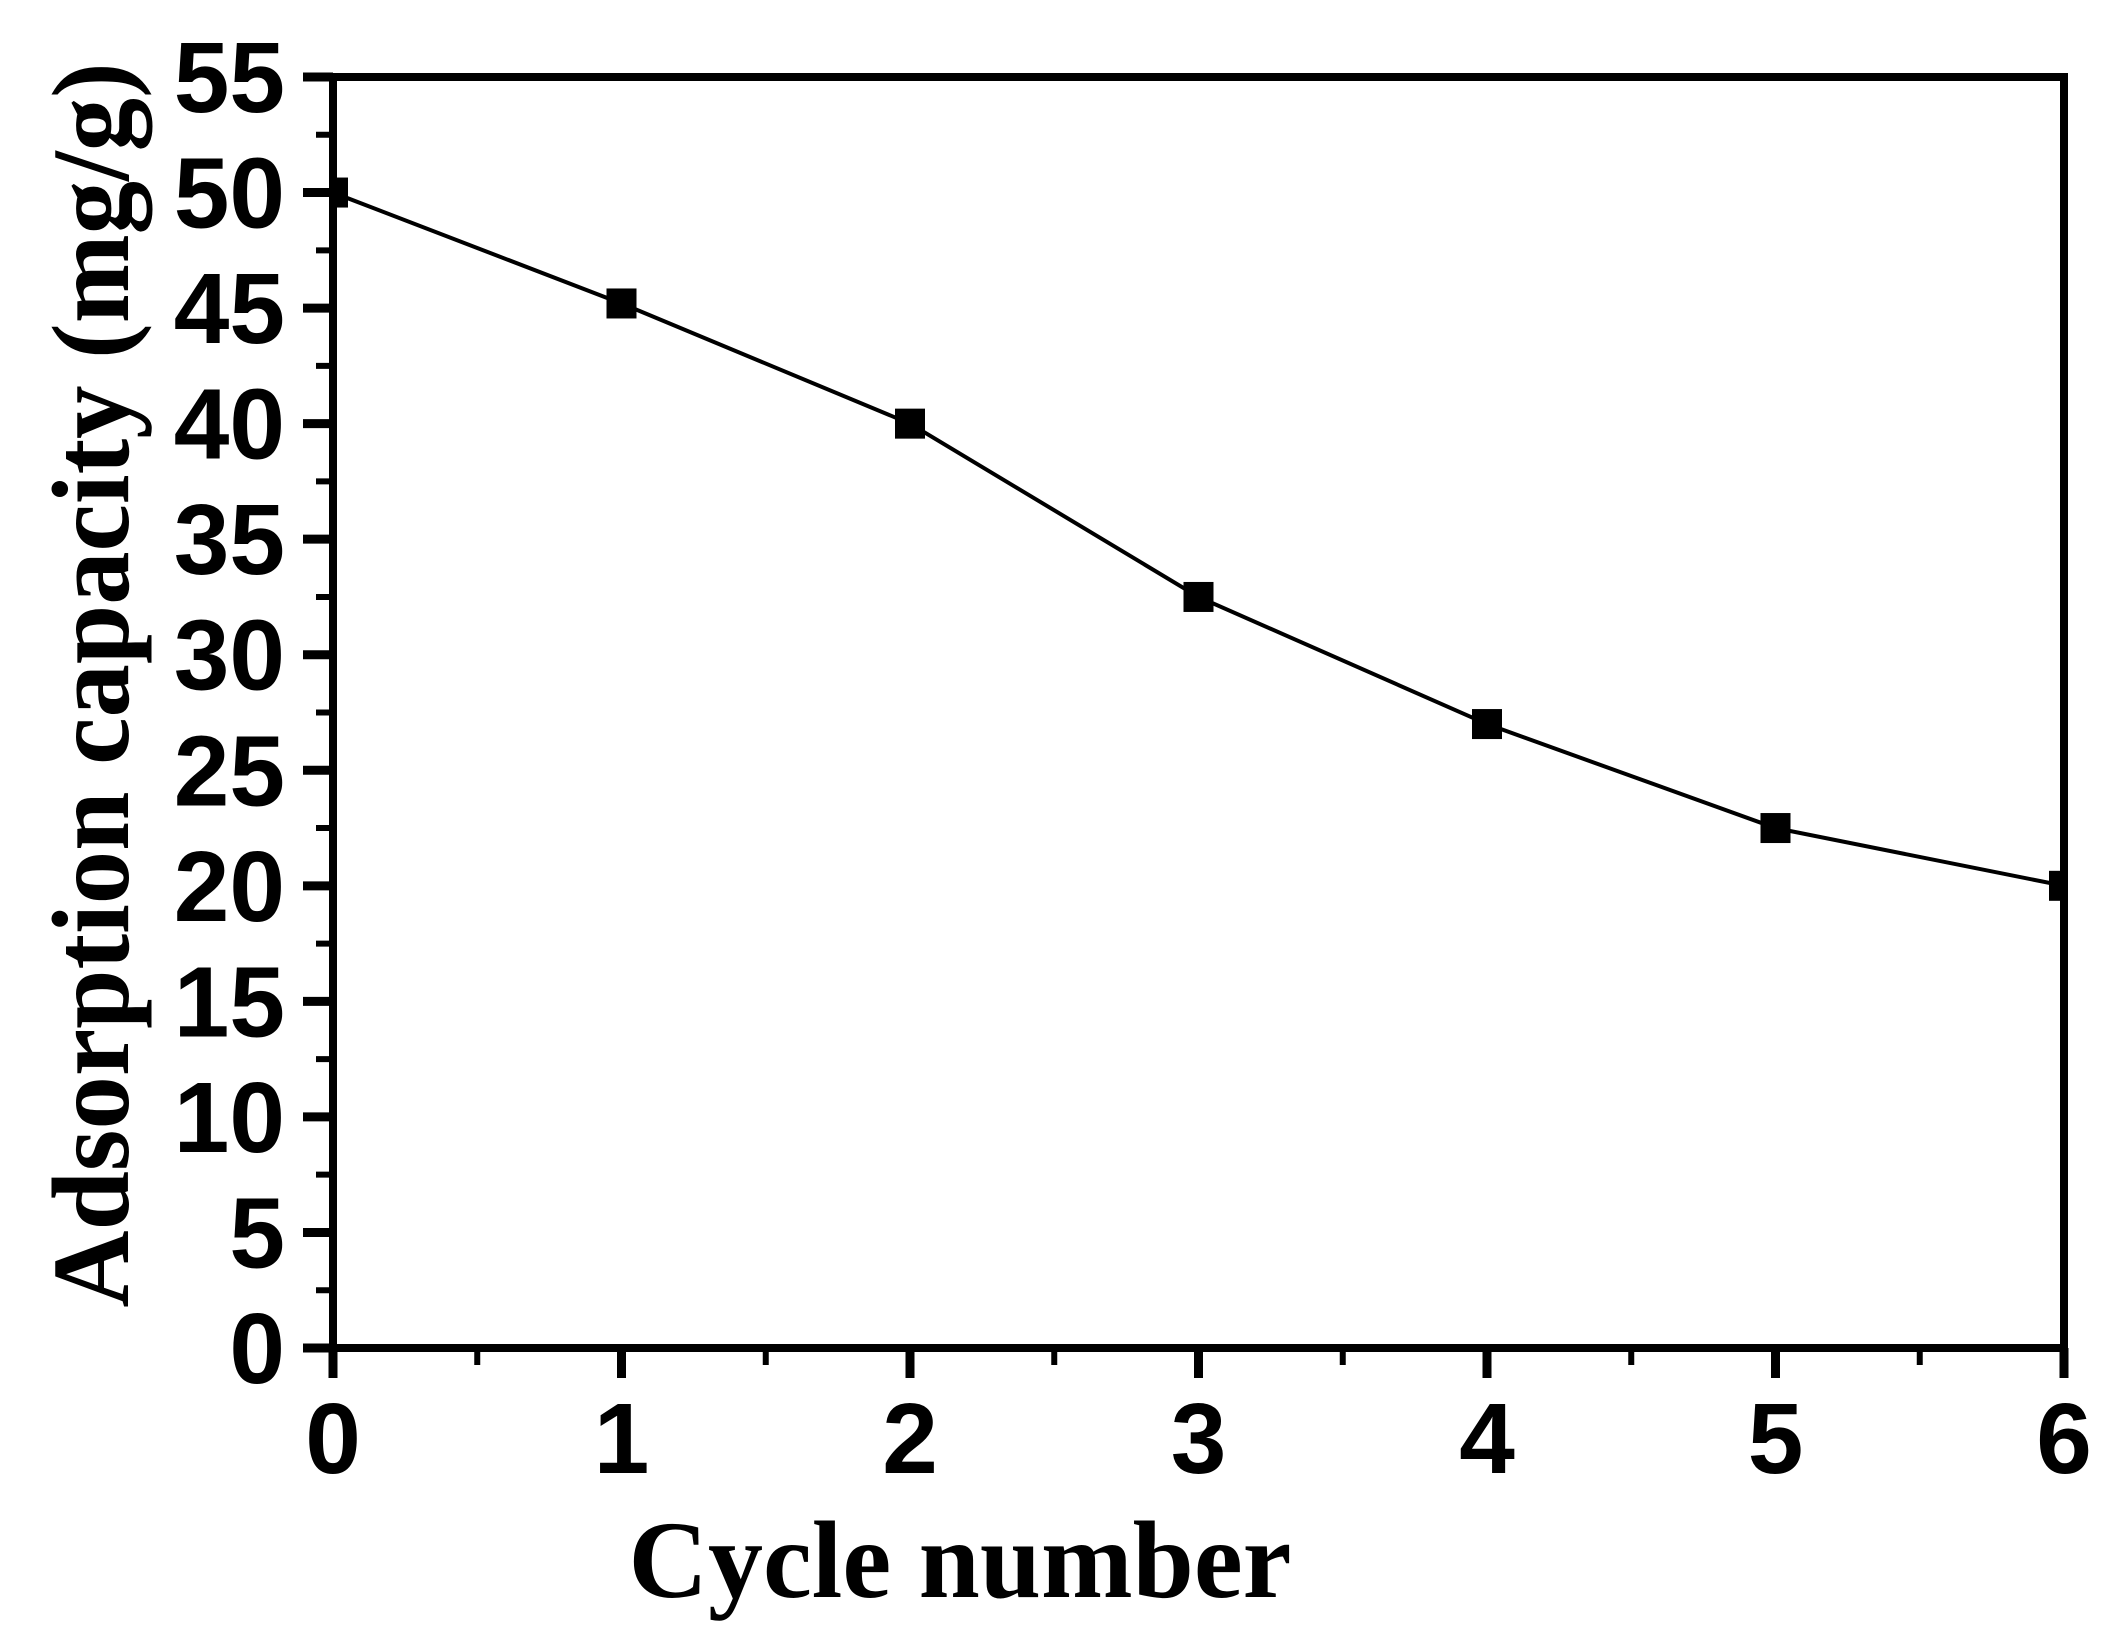 This screenshot has height=1649, width=2113. What do you see at coordinates (257, 1233) in the screenshot?
I see `y-tick-label: 5` at bounding box center [257, 1233].